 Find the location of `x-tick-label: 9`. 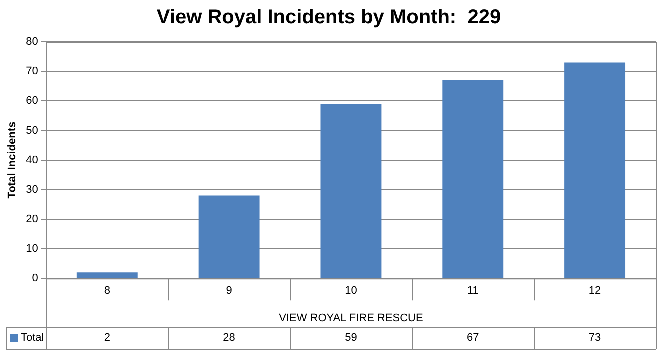

x-tick-label: 9 is located at coordinates (229, 291).